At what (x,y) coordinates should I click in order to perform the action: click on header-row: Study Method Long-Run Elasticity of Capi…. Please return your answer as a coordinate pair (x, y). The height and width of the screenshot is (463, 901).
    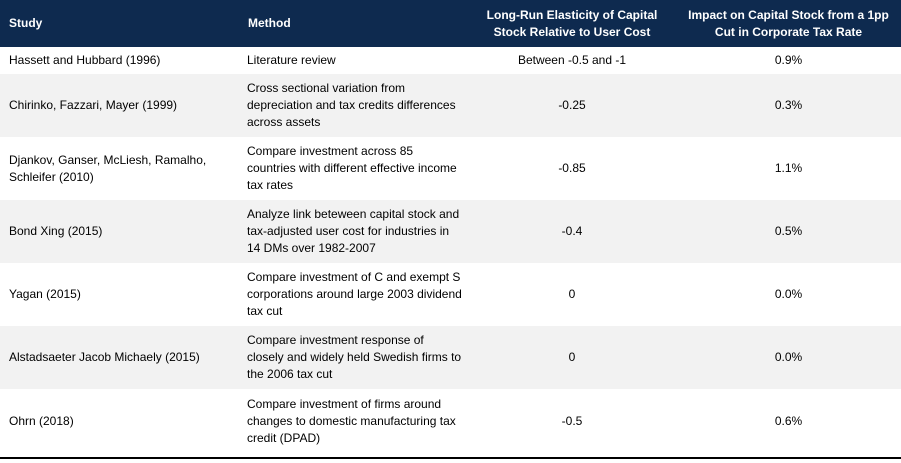
    Looking at the image, I should click on (450, 23).